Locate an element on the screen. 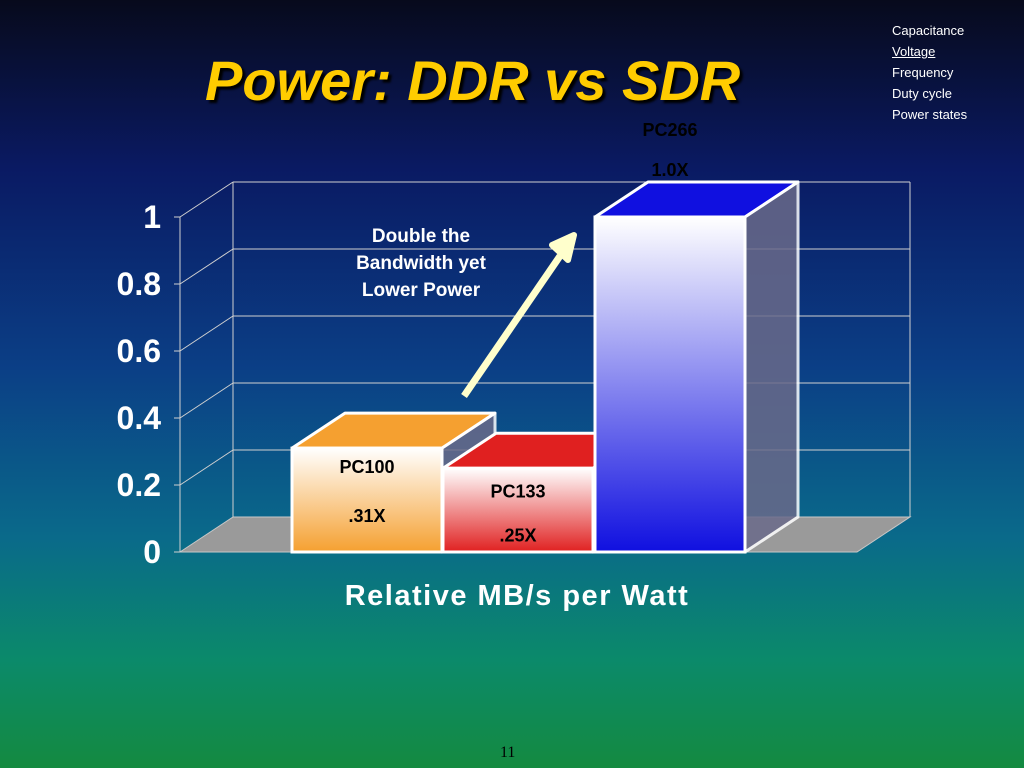 The width and height of the screenshot is (1024, 768). annotation-line-3: Lower Power is located at coordinates (421, 290).